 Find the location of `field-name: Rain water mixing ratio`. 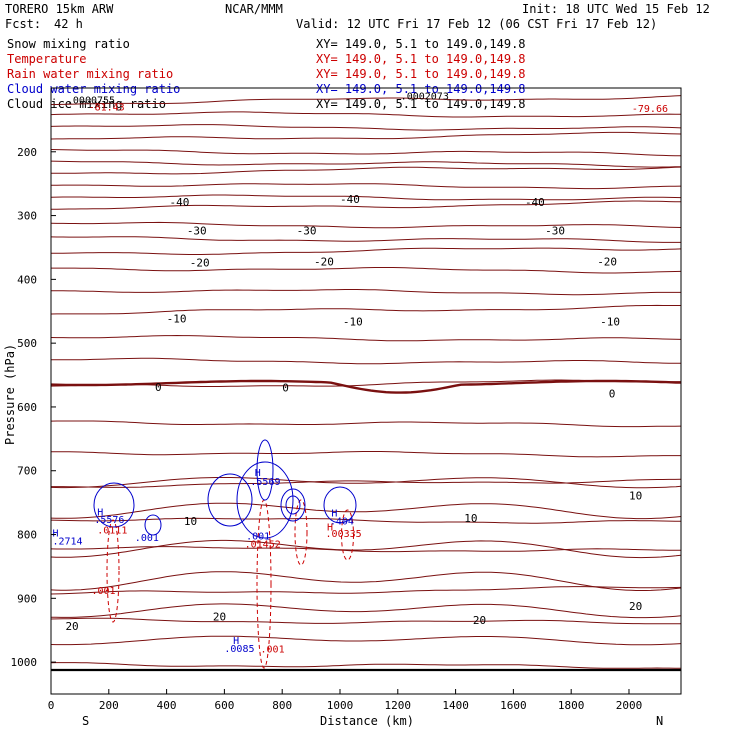

field-name: Rain water mixing ratio is located at coordinates (90, 74).